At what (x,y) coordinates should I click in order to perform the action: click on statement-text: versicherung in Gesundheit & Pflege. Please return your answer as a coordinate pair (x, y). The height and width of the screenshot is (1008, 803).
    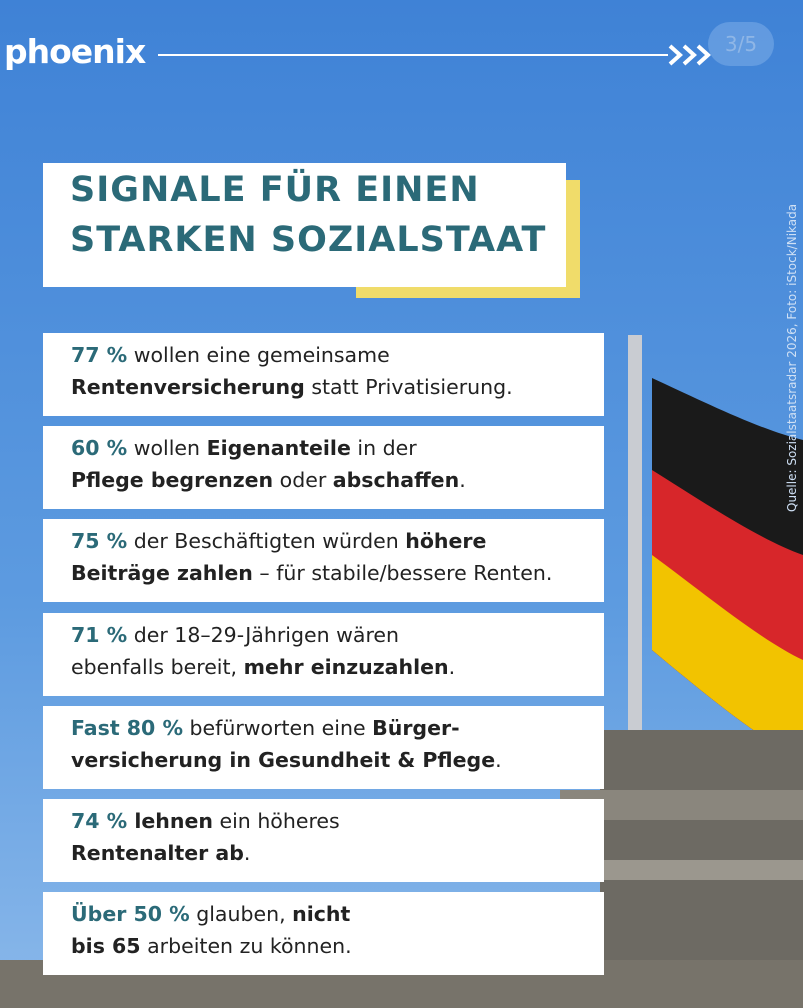
    Looking at the image, I should click on (283, 759).